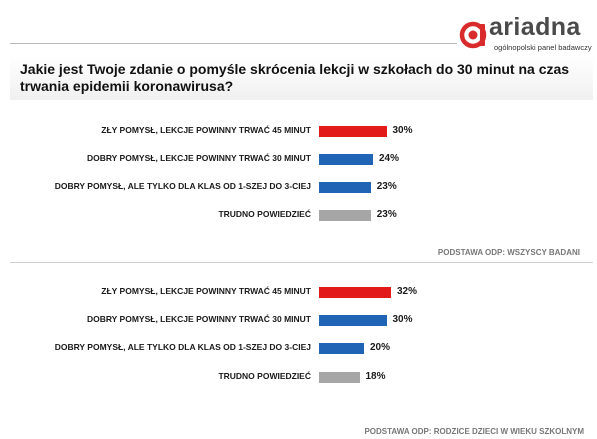  Describe the element at coordinates (407, 291) in the screenshot. I see `bar-value-label: 32%` at that location.